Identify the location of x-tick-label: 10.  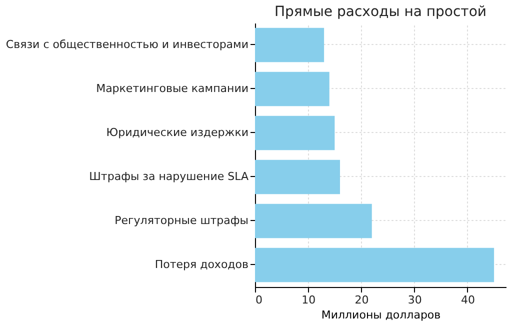
(309, 300).